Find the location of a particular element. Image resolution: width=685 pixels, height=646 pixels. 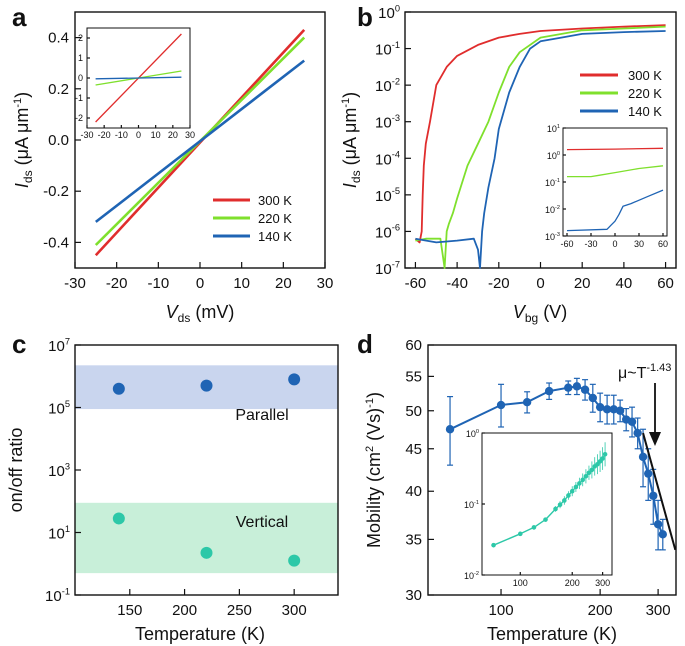

panel-d-ytick-label: 50 is located at coordinates (413, 411).